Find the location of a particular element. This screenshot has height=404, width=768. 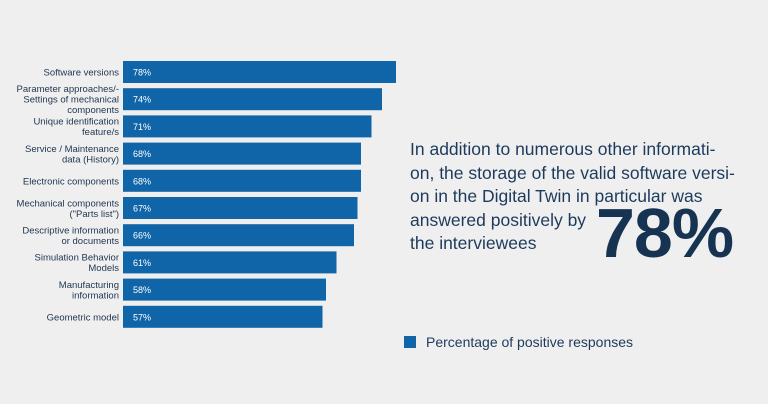

category-label: Mechanical components ("Parts list") is located at coordinates (68, 209).